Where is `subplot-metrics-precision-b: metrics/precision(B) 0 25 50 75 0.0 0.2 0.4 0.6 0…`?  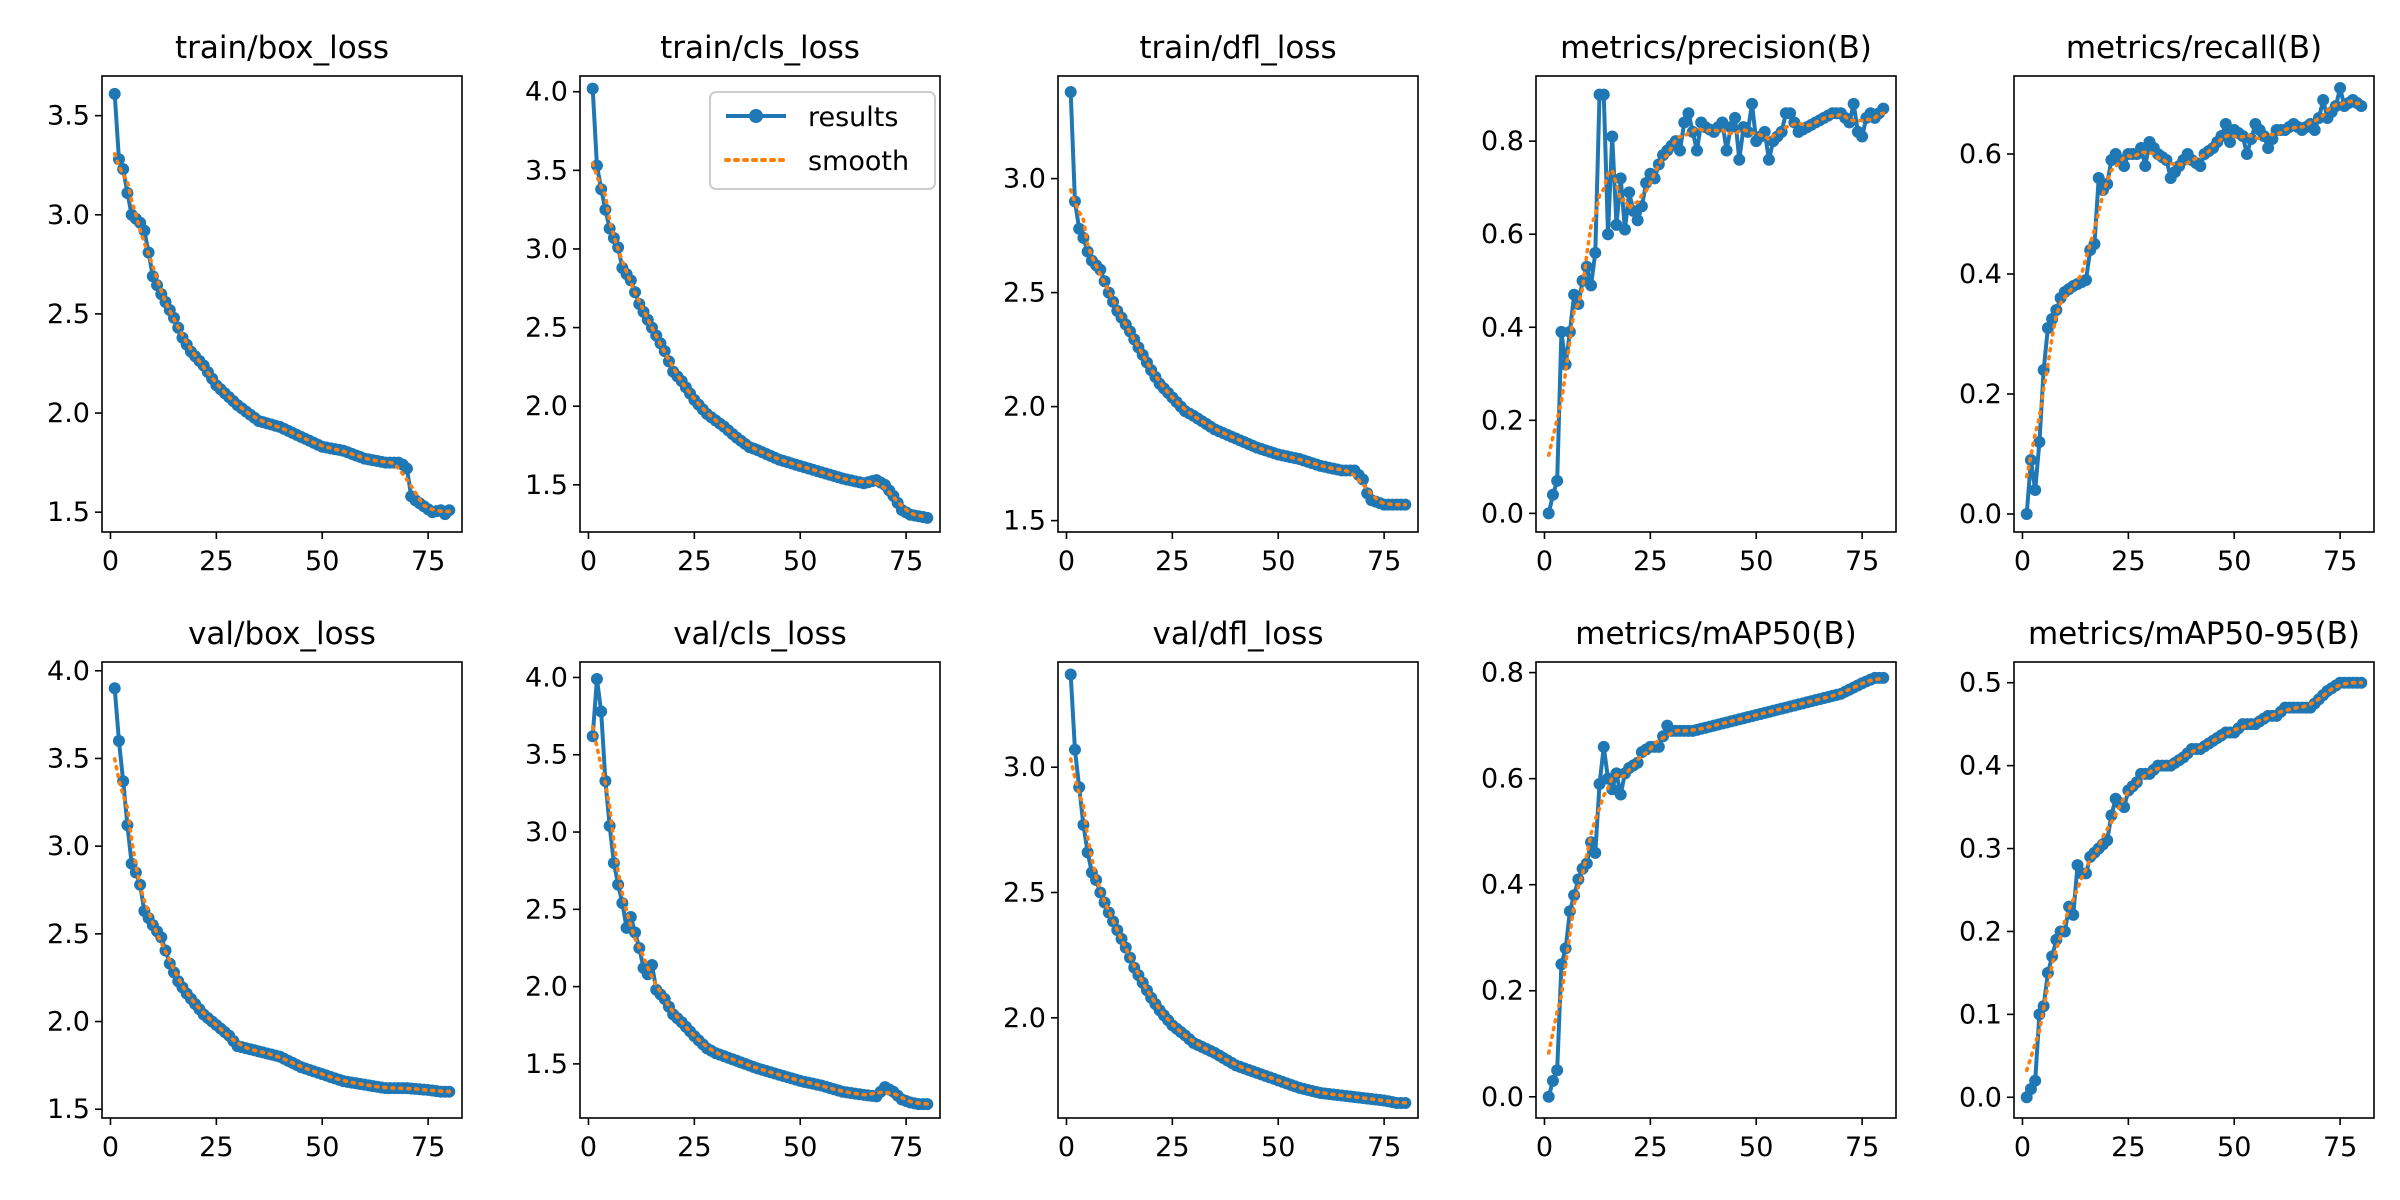 subplot-metrics-precision-b: metrics/precision(B) 0 25 50 75 0.0 0.2 0.4 0.6 0… is located at coordinates (1689, 303).